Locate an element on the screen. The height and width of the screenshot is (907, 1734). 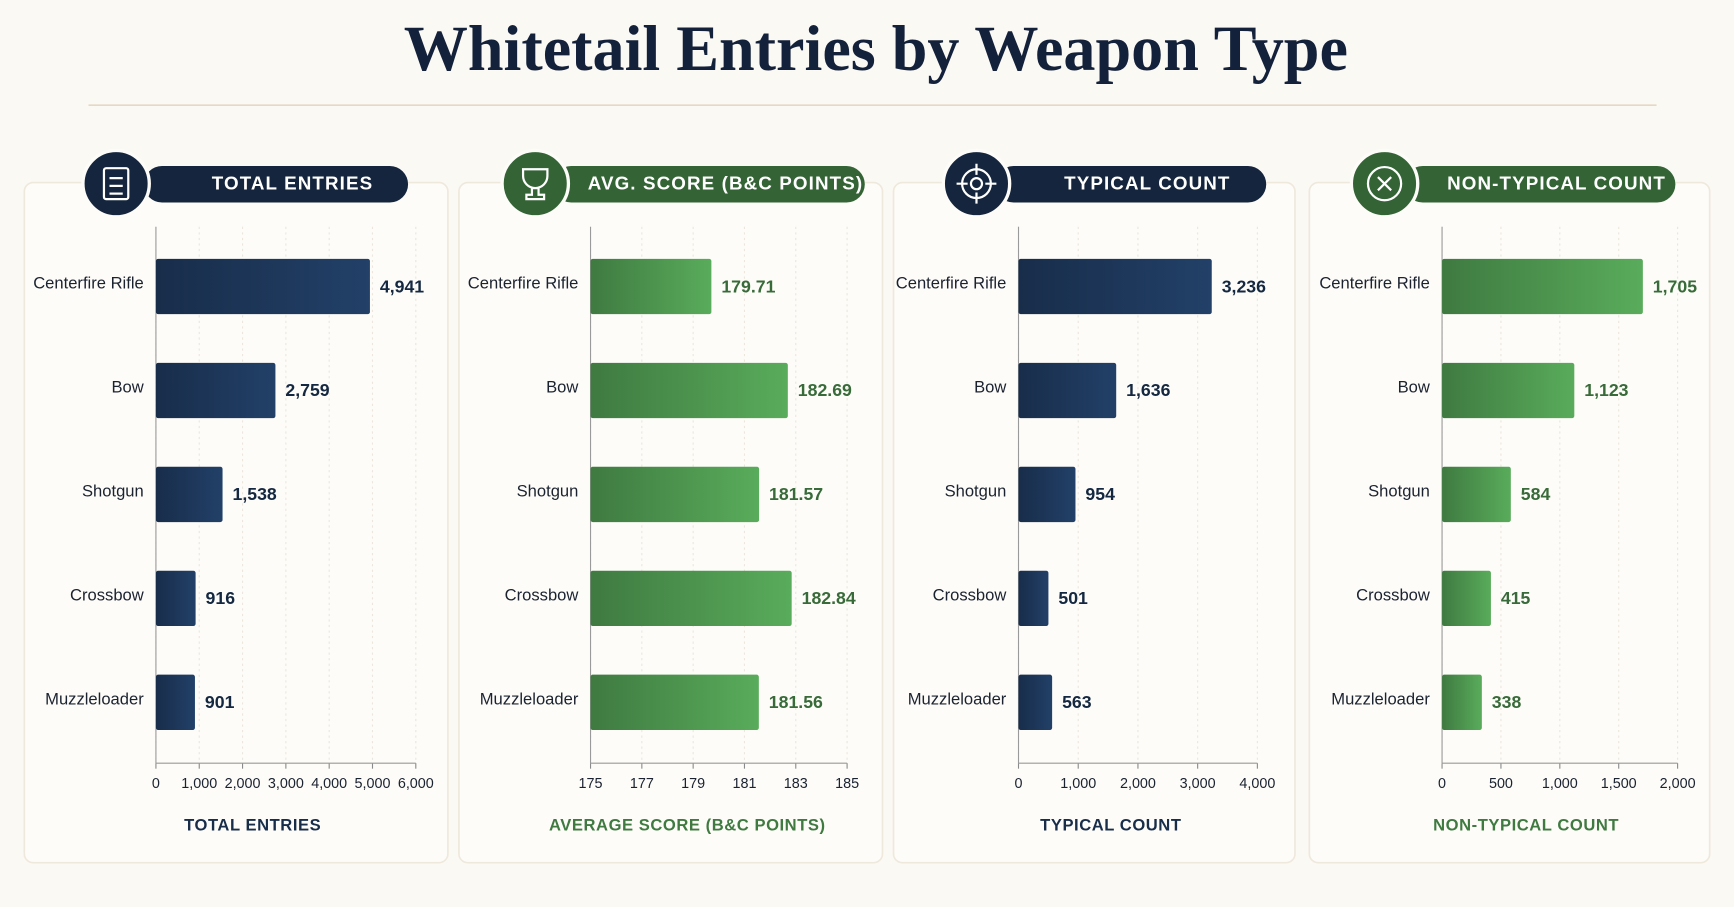
x-tick-label: 175 is located at coordinates (591, 784).